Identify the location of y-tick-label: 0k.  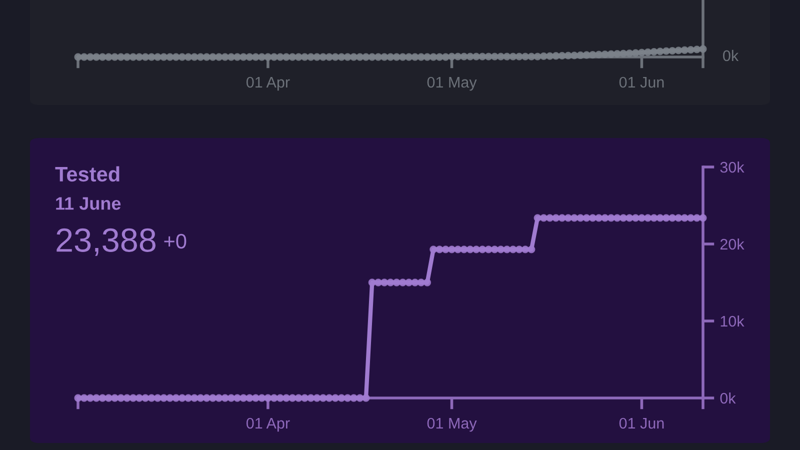
(728, 398).